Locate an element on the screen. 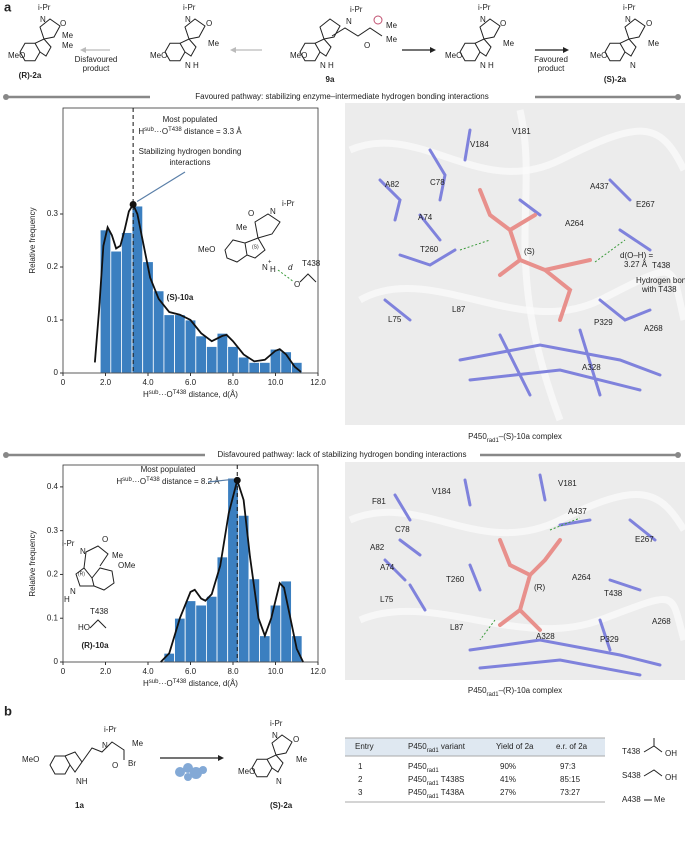 The height and width of the screenshot is (844, 685). residue-label: V184 is located at coordinates (441, 491).